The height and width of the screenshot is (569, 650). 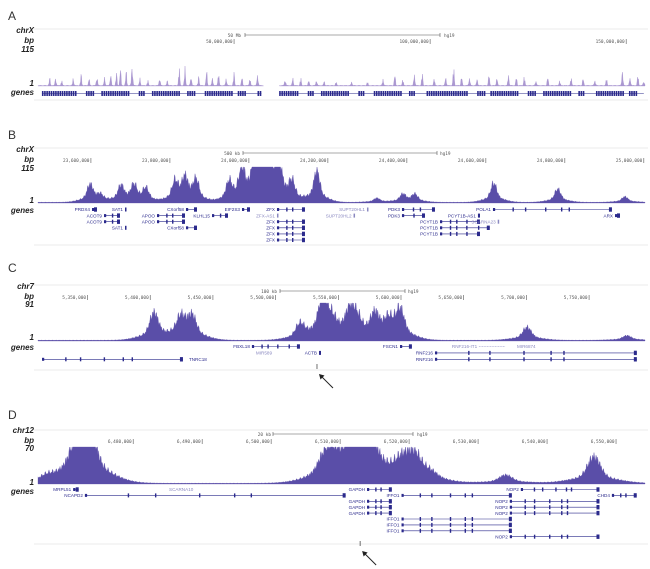 I want to click on gene-label: CXorf58, so click(x=175, y=209).